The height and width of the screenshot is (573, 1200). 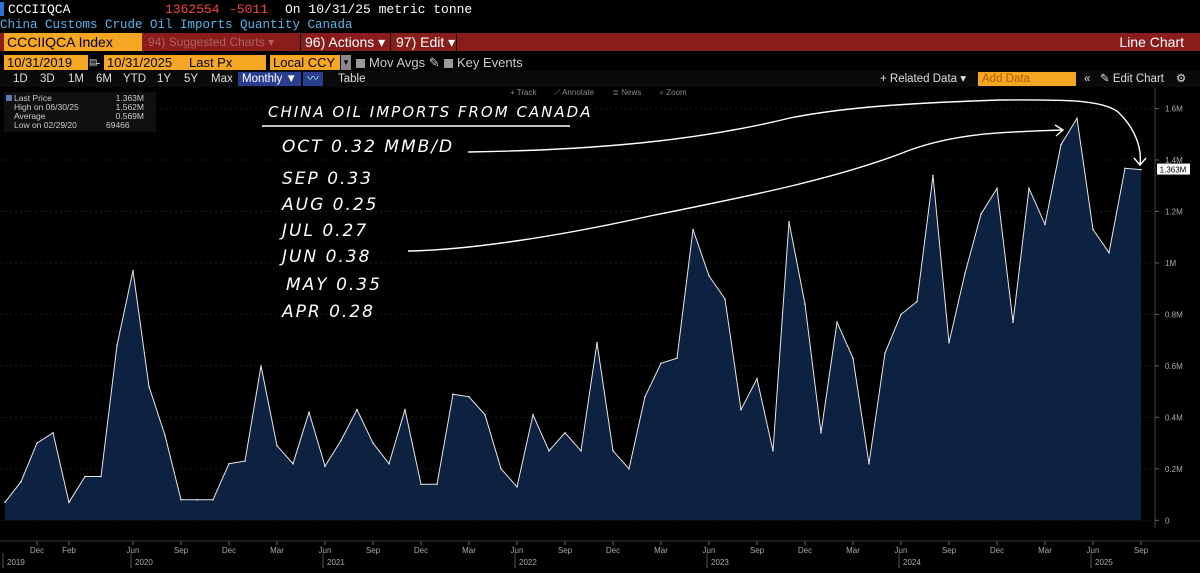 What do you see at coordinates (360, 64) in the screenshot?
I see `mov-avgs-checkbox` at bounding box center [360, 64].